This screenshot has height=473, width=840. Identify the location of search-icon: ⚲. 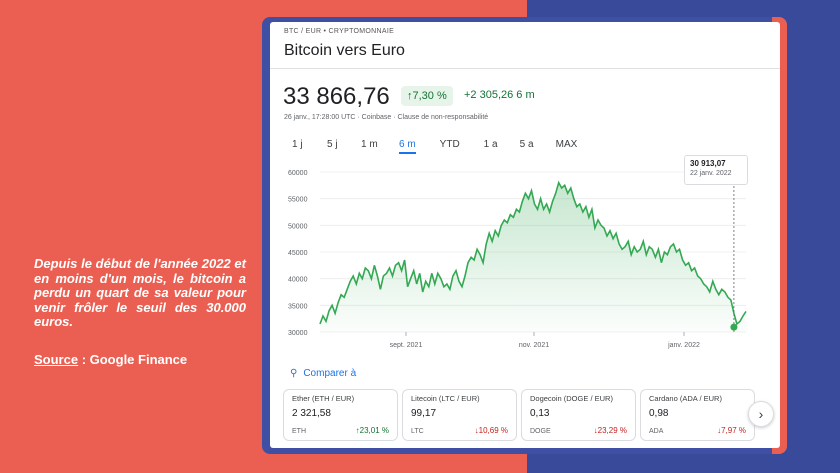
(294, 373).